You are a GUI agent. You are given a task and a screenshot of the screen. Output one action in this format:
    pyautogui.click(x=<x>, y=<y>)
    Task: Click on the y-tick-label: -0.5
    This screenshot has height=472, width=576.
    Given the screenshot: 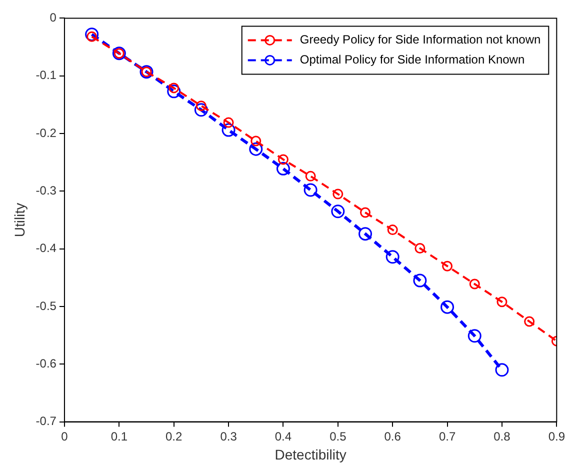 What is the action you would take?
    pyautogui.click(x=46, y=305)
    